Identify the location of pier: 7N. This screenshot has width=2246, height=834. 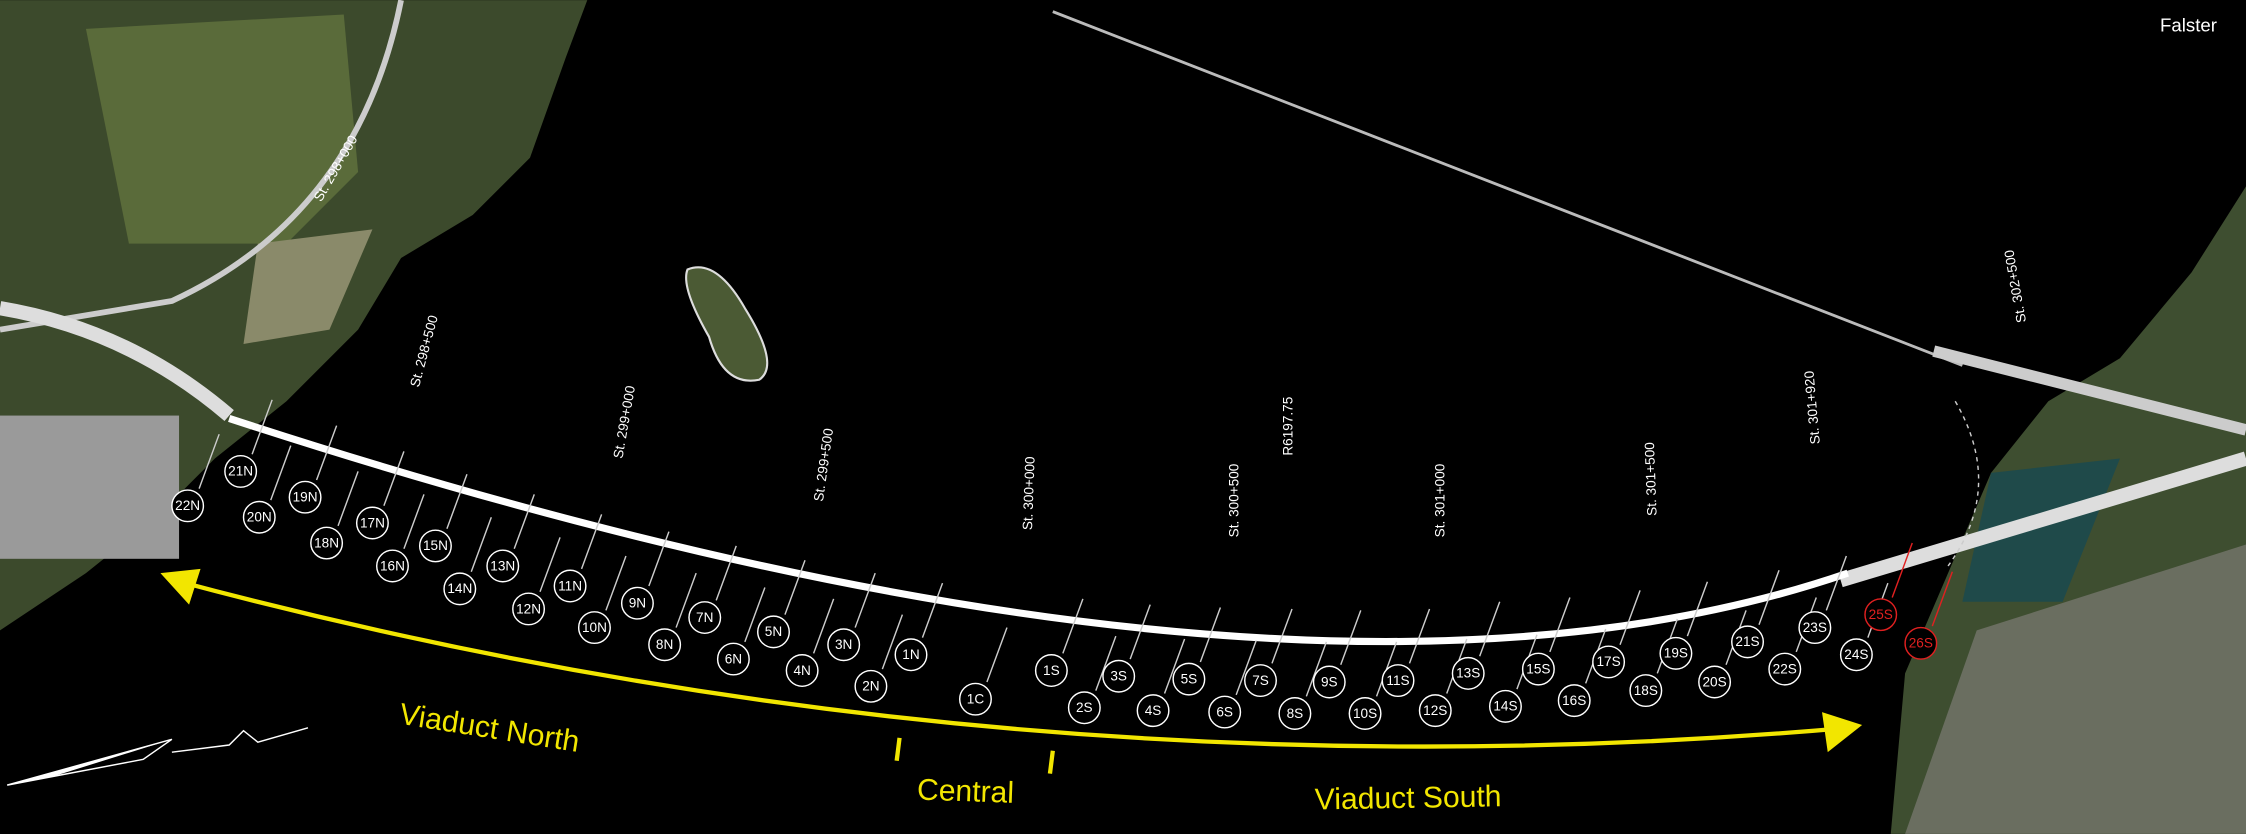
(705, 618).